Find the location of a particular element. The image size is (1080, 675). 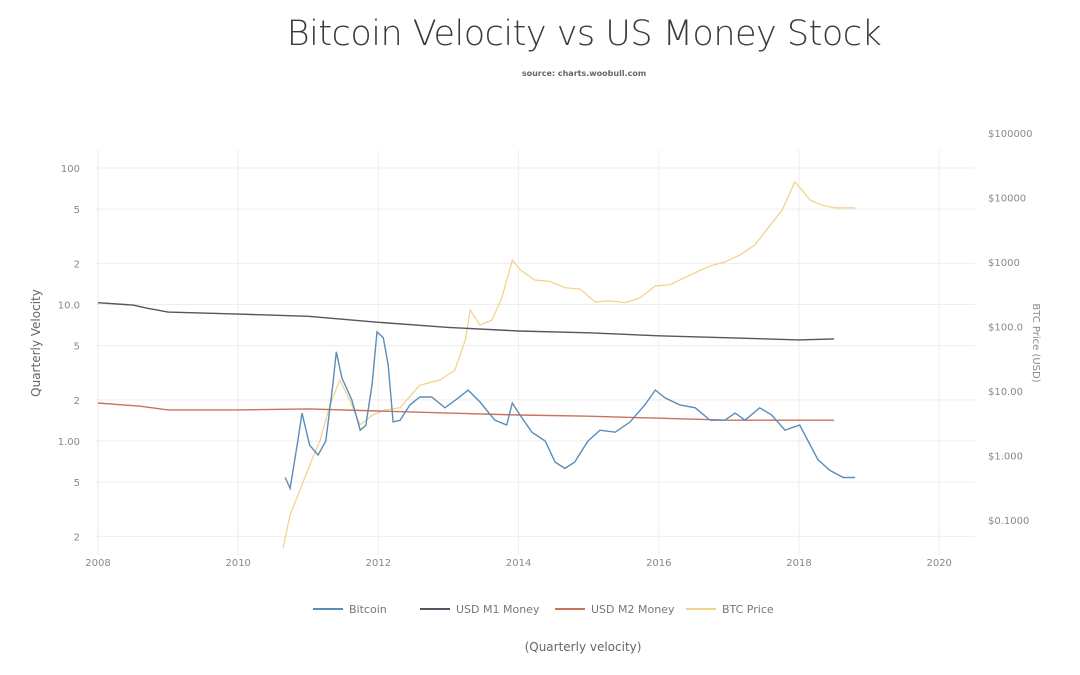

series-line-usd-m2-money is located at coordinates (465, 411).